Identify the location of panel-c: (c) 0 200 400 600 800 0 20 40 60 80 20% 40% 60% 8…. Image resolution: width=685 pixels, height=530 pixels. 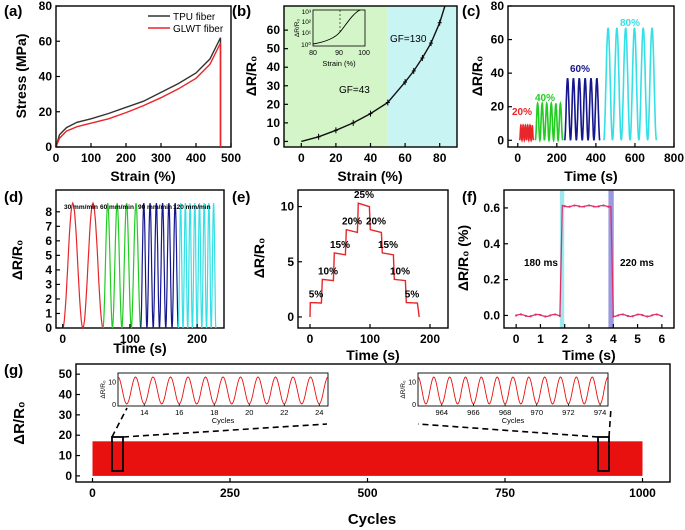
(573, 92).